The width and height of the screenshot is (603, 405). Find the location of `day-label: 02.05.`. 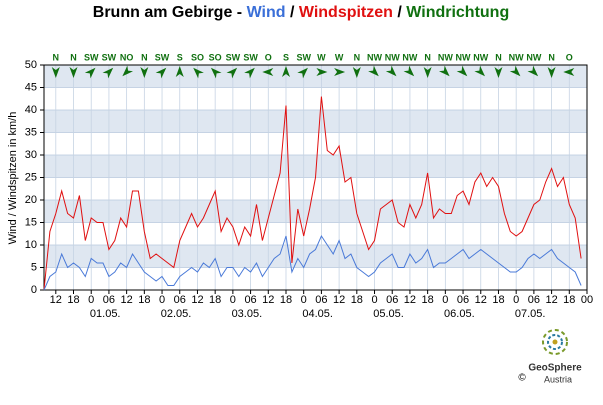

day-label: 02.05. is located at coordinates (176, 314).